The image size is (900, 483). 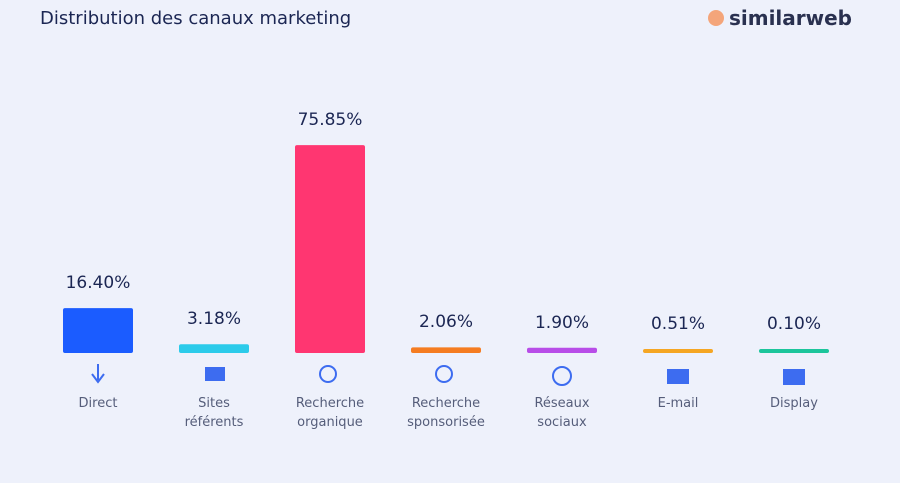 What do you see at coordinates (444, 374) in the screenshot?
I see `icon-paid` at bounding box center [444, 374].